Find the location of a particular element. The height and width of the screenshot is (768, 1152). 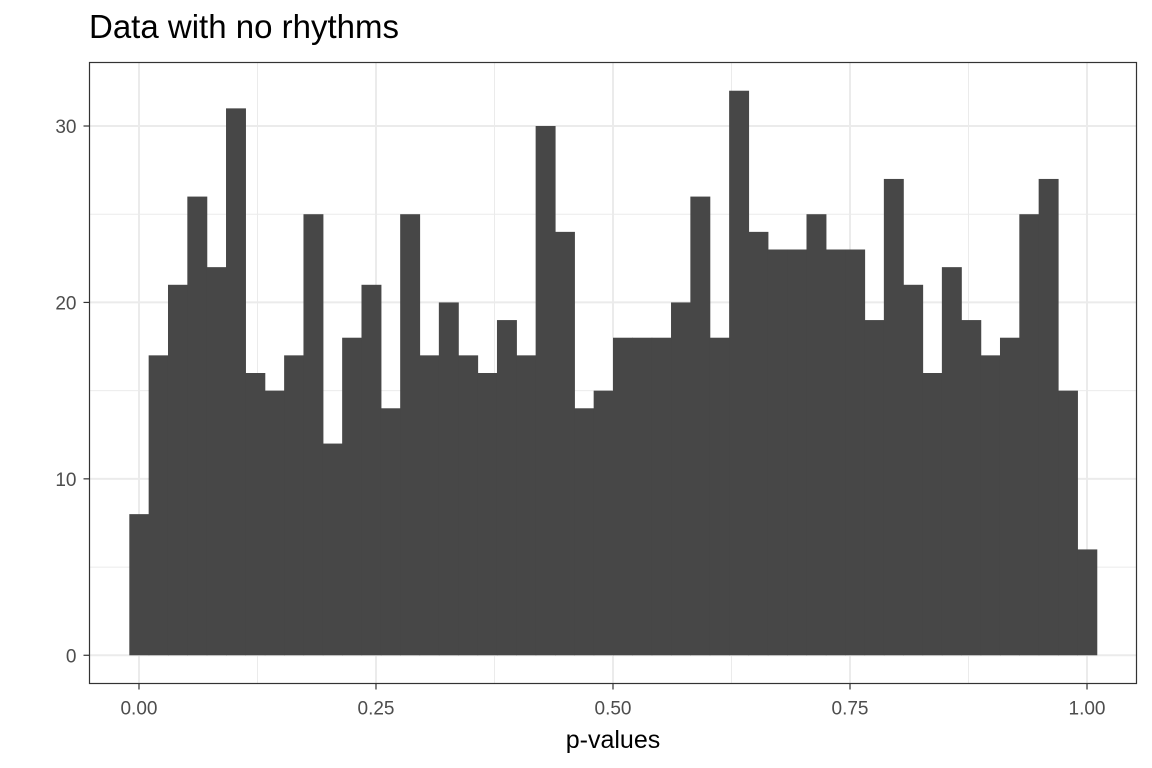

x-tick-label: 0.00 is located at coordinates (138, 709).